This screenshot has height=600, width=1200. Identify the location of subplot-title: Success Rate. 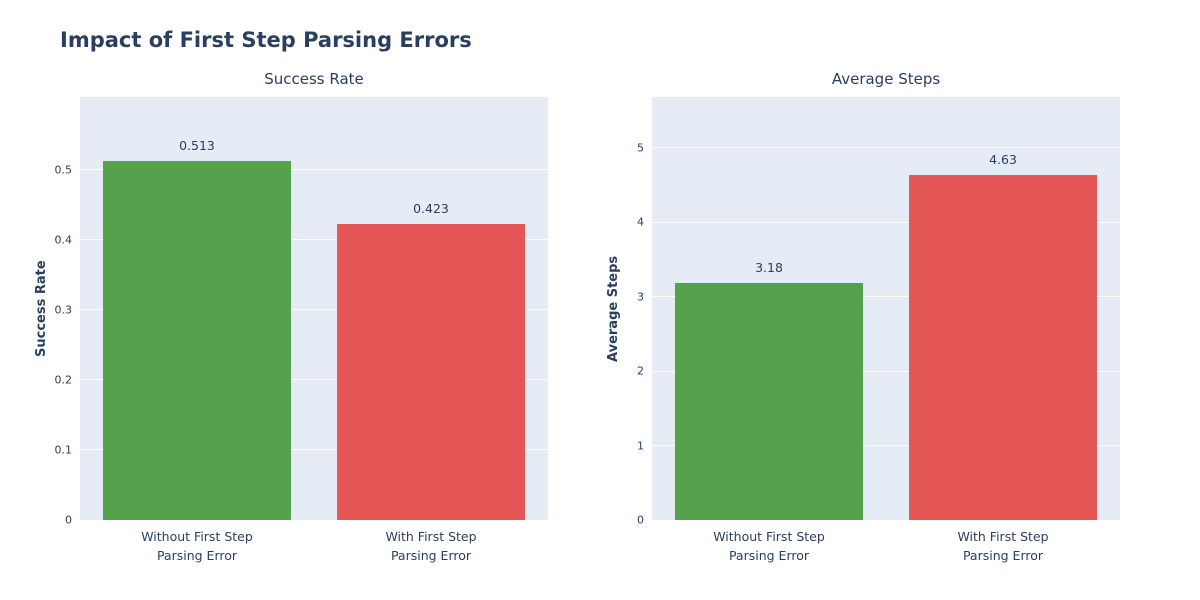
(314, 79).